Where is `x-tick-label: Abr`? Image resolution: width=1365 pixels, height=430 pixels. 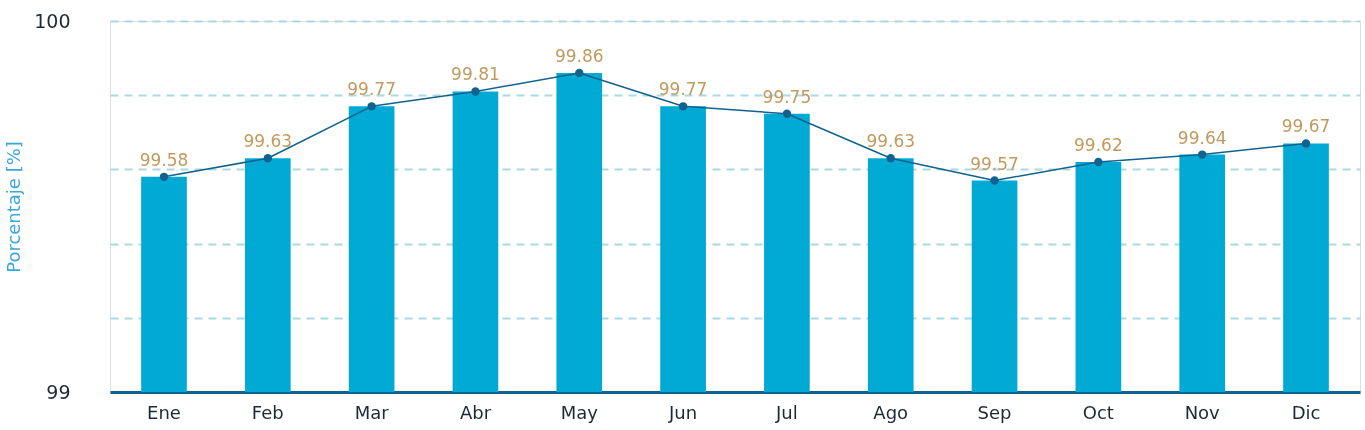
x-tick-label: Abr is located at coordinates (475, 412).